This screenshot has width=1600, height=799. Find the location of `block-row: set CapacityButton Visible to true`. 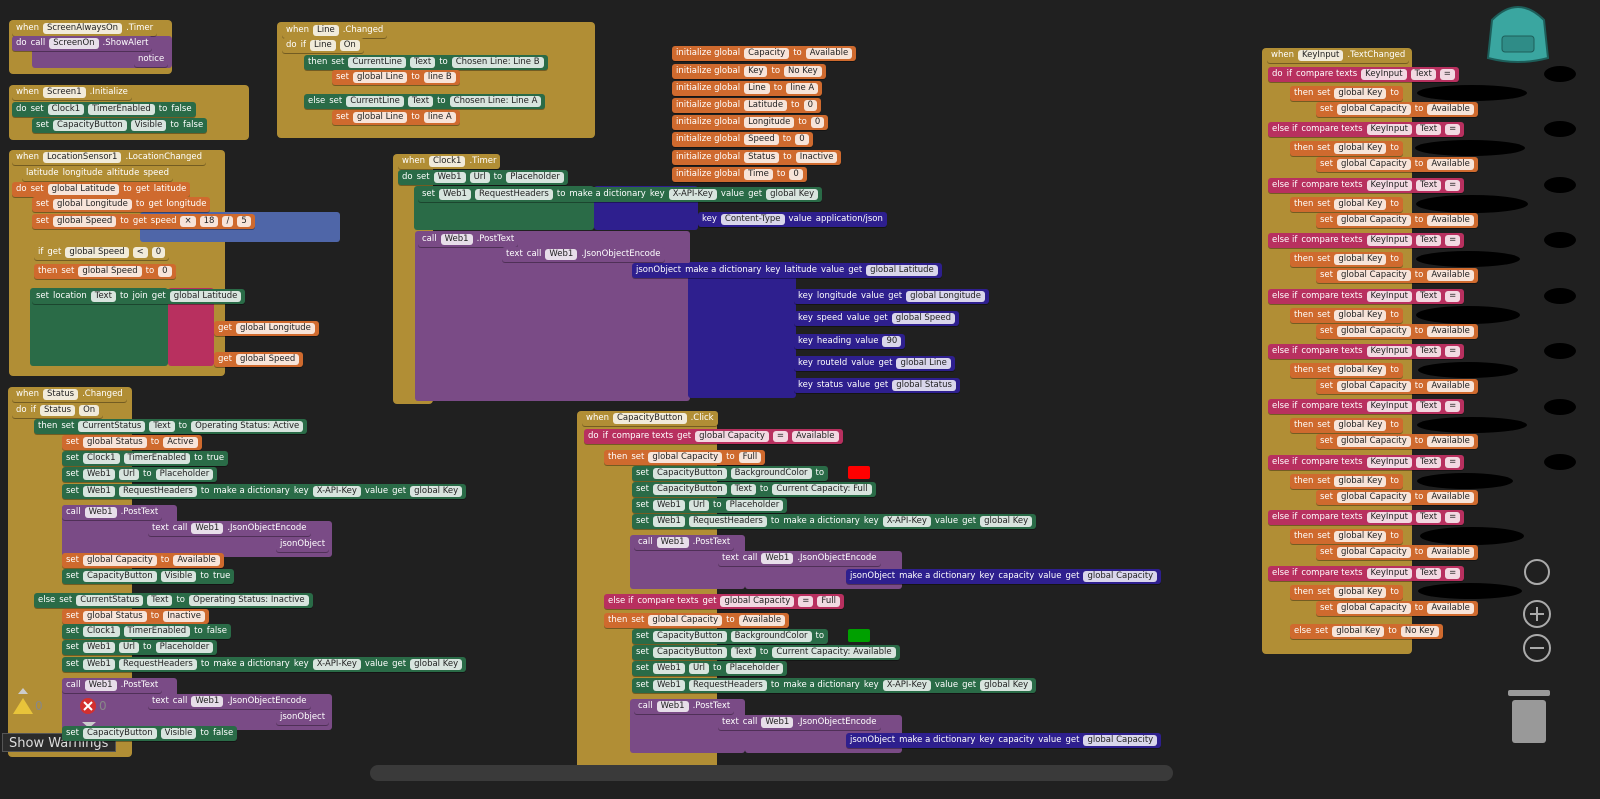

block-row: set CapacityButton Visible to true is located at coordinates (148, 576).